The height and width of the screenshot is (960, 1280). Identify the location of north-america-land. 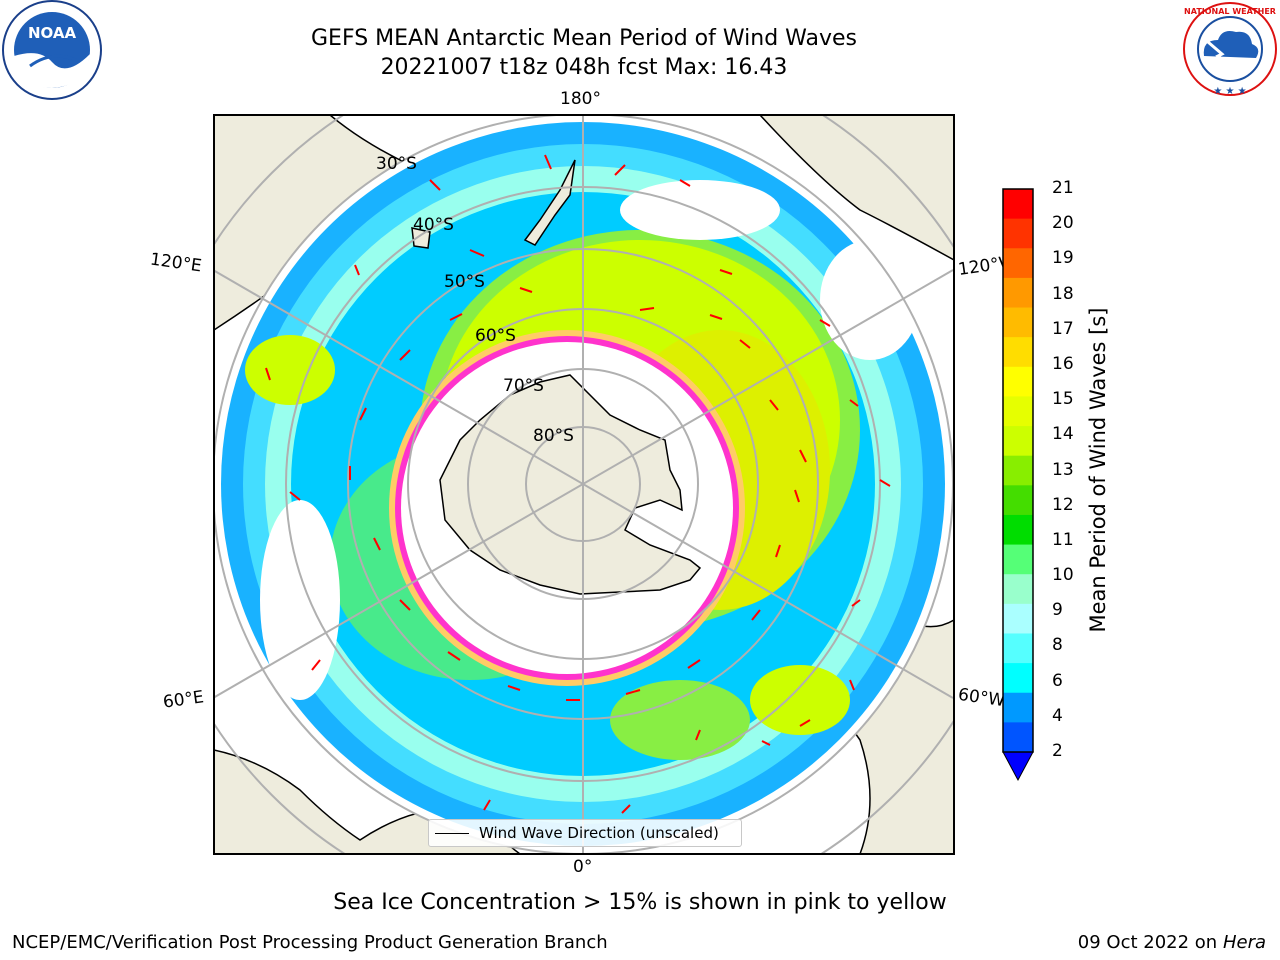
(856, 188).